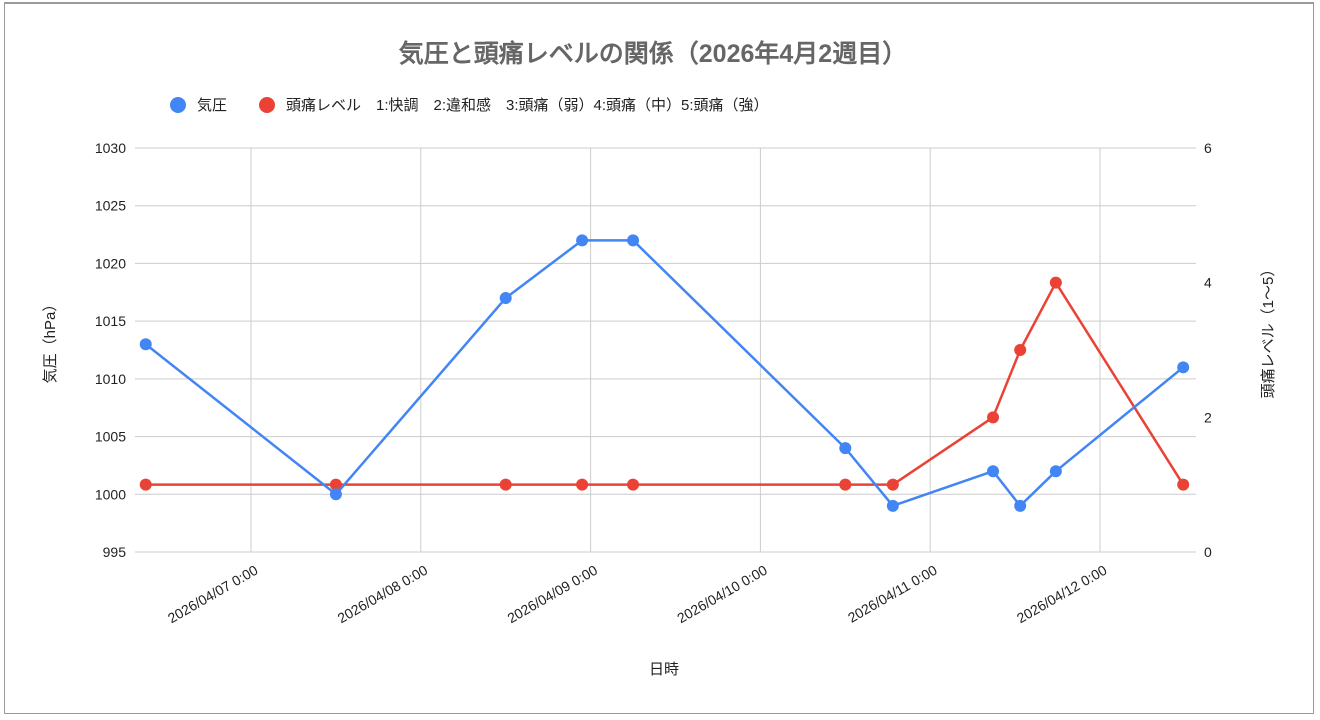 The height and width of the screenshot is (720, 1320). I want to click on spreadsheet-cells-below, so click(660, 717).